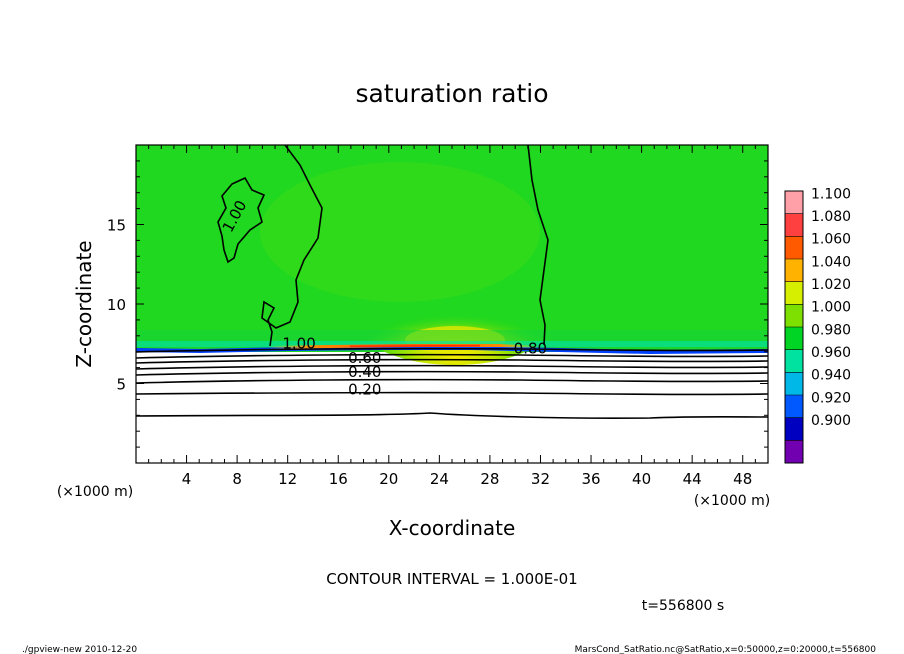 The height and width of the screenshot is (654, 904). Describe the element at coordinates (292, 246) in the screenshot. I see `contour-left-1.00` at that location.